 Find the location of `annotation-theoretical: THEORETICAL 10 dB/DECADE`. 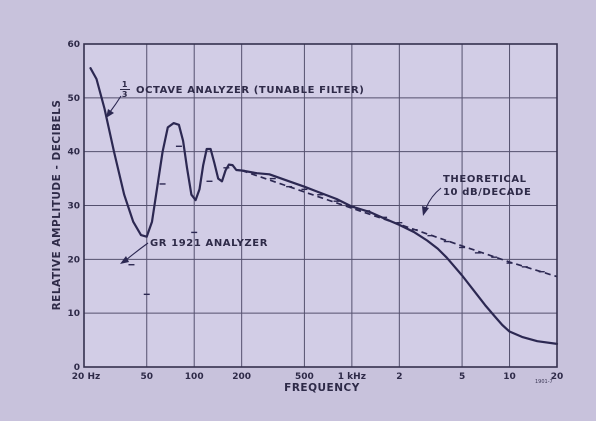

annotation-theoretical: THEORETICAL 10 dB/DECADE is located at coordinates (476, 195).